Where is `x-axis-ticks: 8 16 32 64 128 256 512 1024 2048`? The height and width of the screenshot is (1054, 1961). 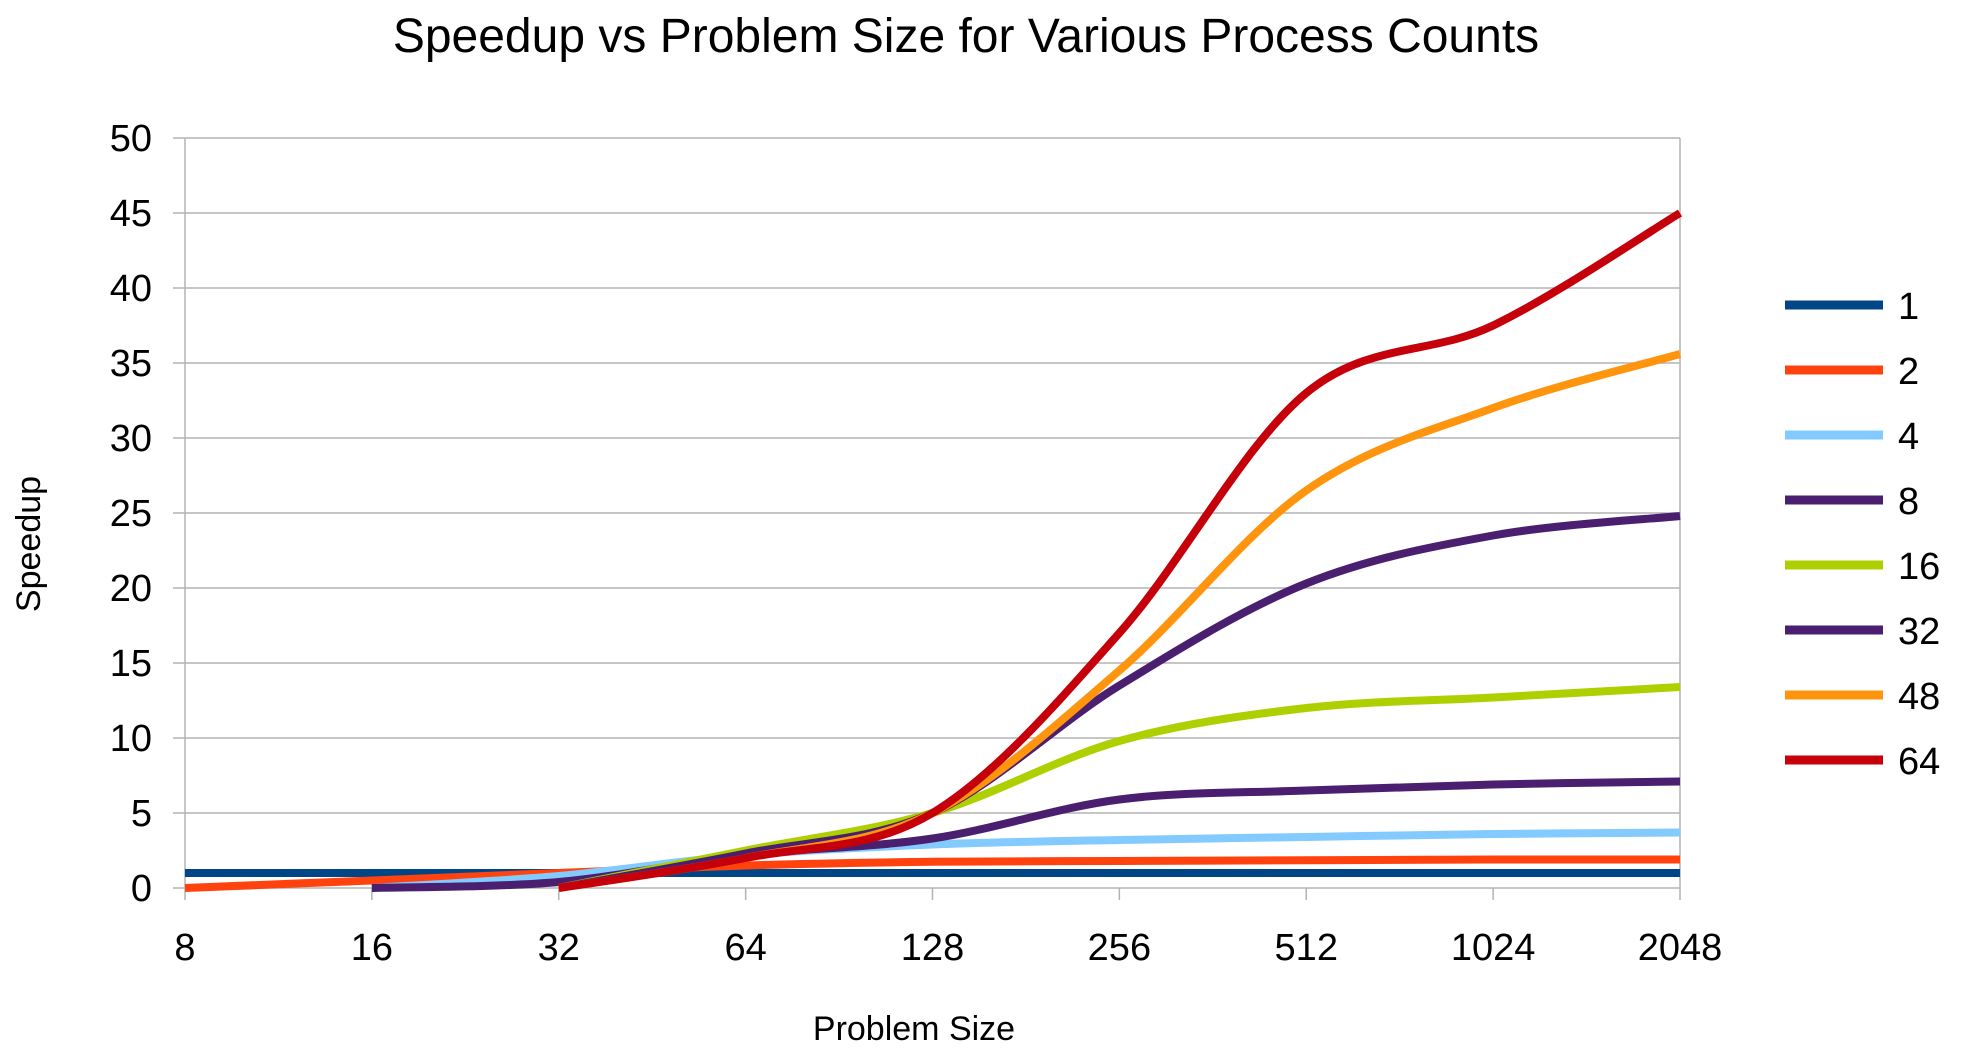
x-axis-ticks: 8 16 32 64 128 256 512 1024 2048 is located at coordinates (948, 948).